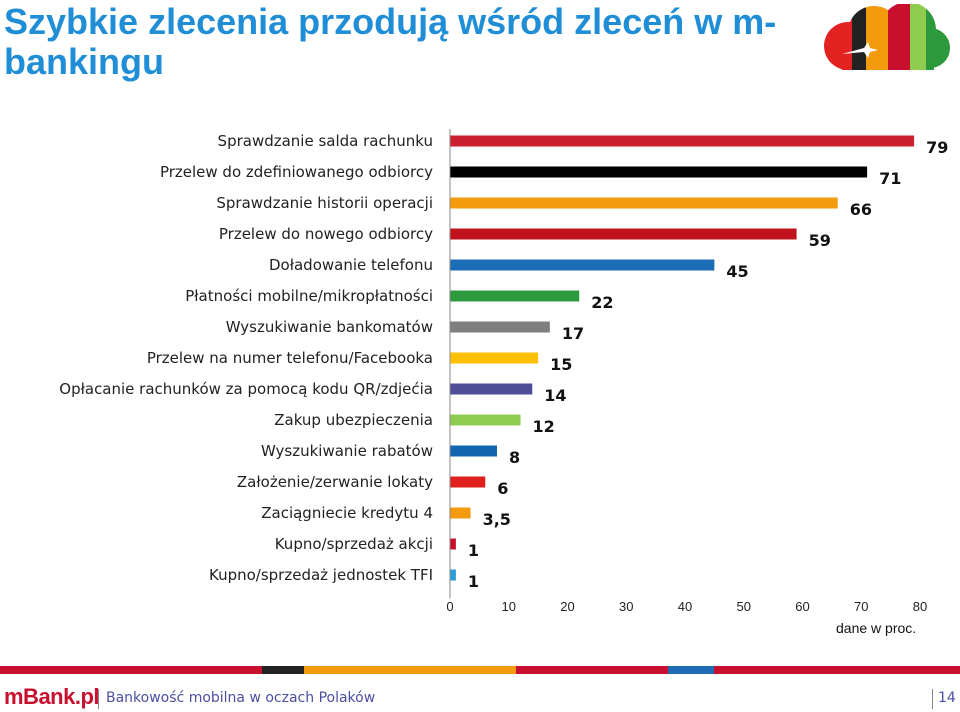  Describe the element at coordinates (876, 628) in the screenshot. I see `unit-note: dane w proc.` at that location.